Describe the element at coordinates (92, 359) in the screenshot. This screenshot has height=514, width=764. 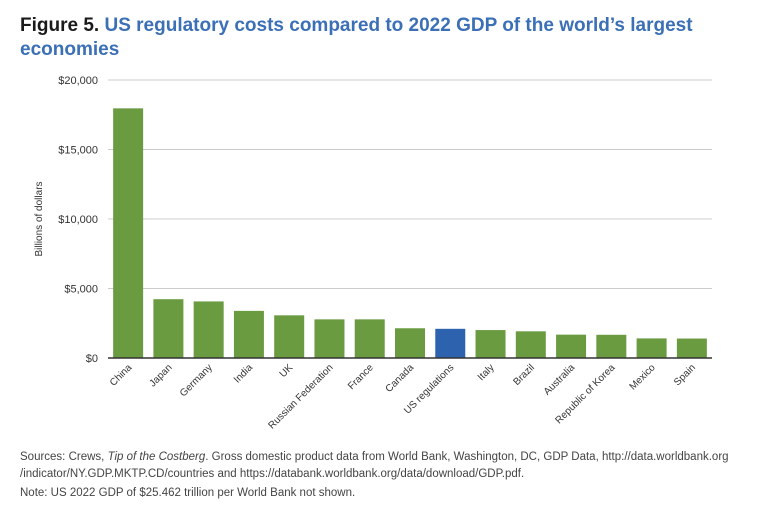
I see `y-tick-label: $0` at that location.